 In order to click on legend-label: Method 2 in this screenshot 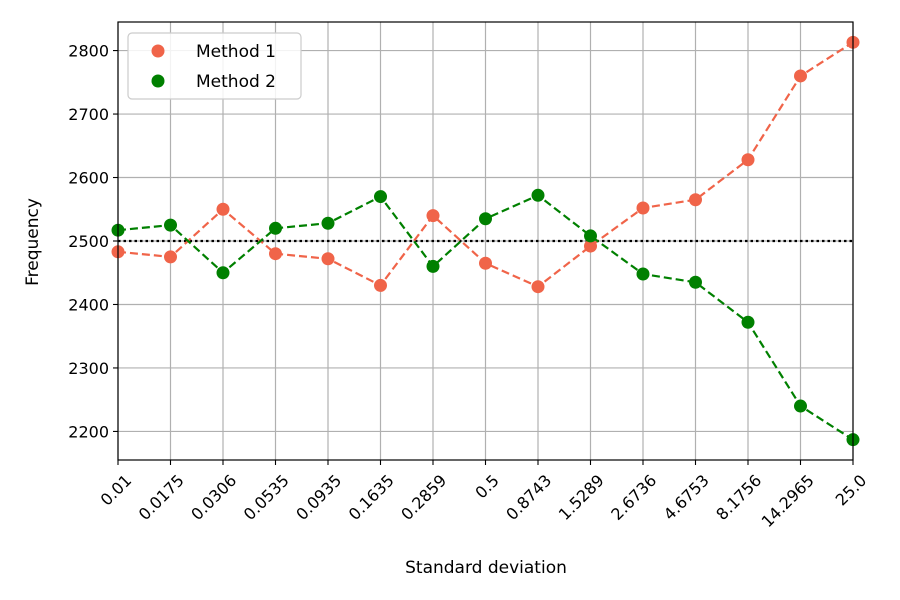, I will do `click(236, 82)`.